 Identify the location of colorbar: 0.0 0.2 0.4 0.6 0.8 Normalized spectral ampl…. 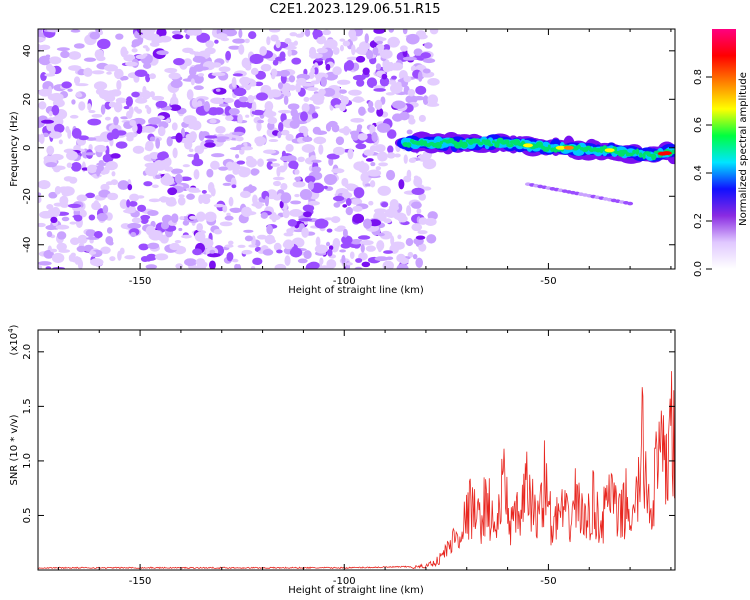
(721, 153).